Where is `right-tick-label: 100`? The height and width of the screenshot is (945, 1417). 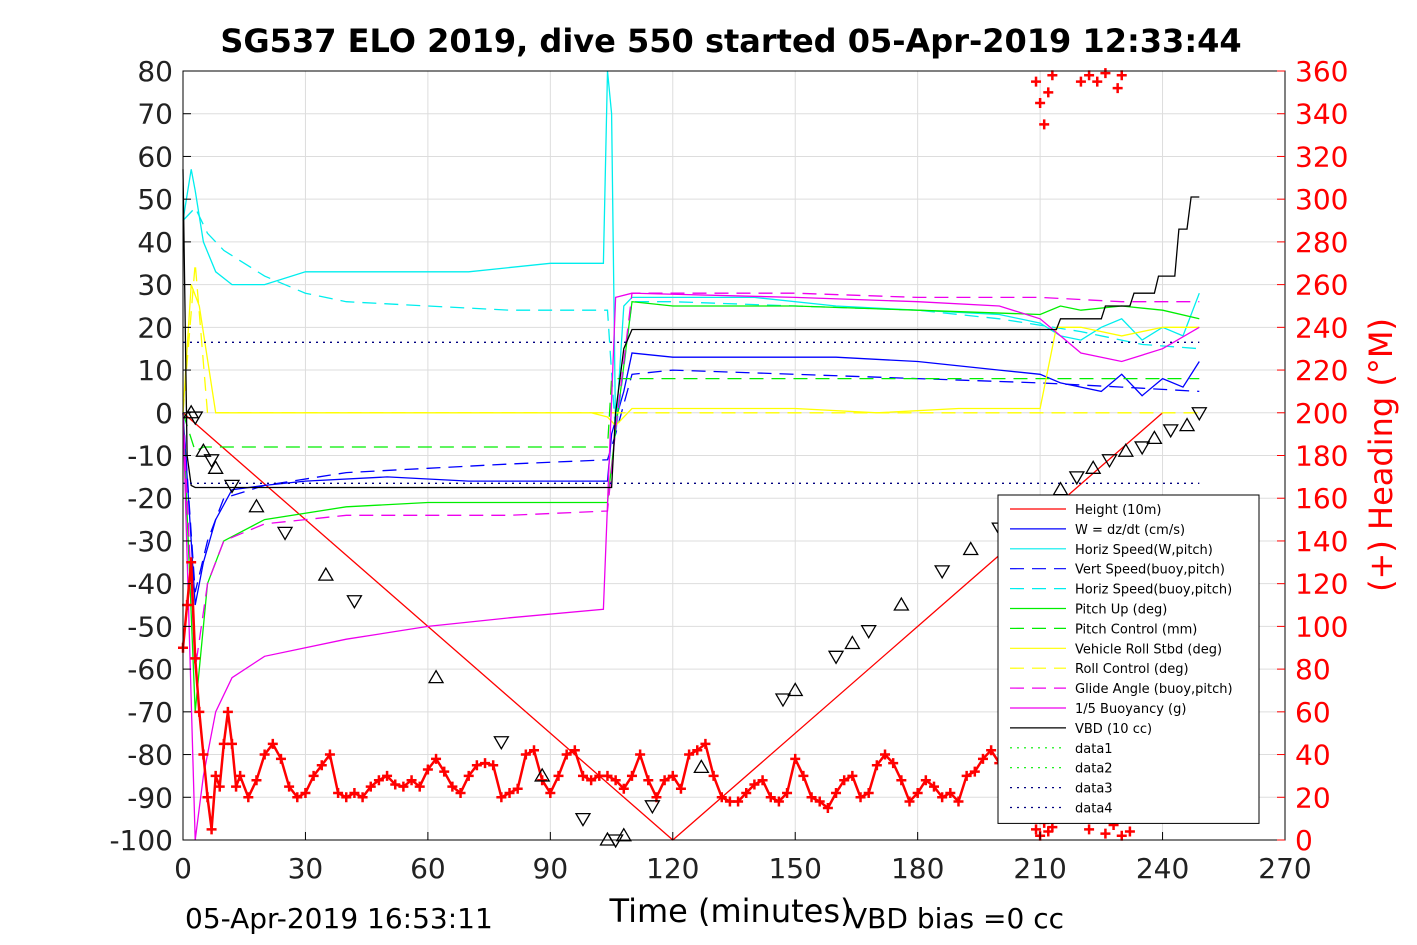 right-tick-label: 100 is located at coordinates (1321, 626).